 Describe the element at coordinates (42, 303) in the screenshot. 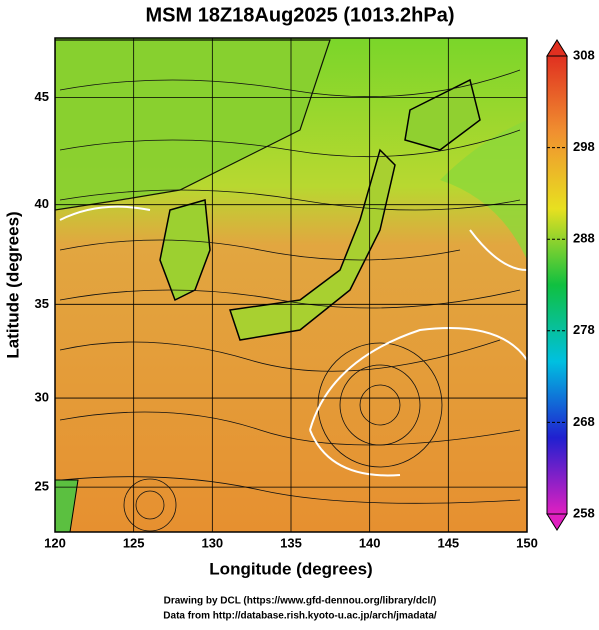

I see `y-tick-label: 35` at that location.